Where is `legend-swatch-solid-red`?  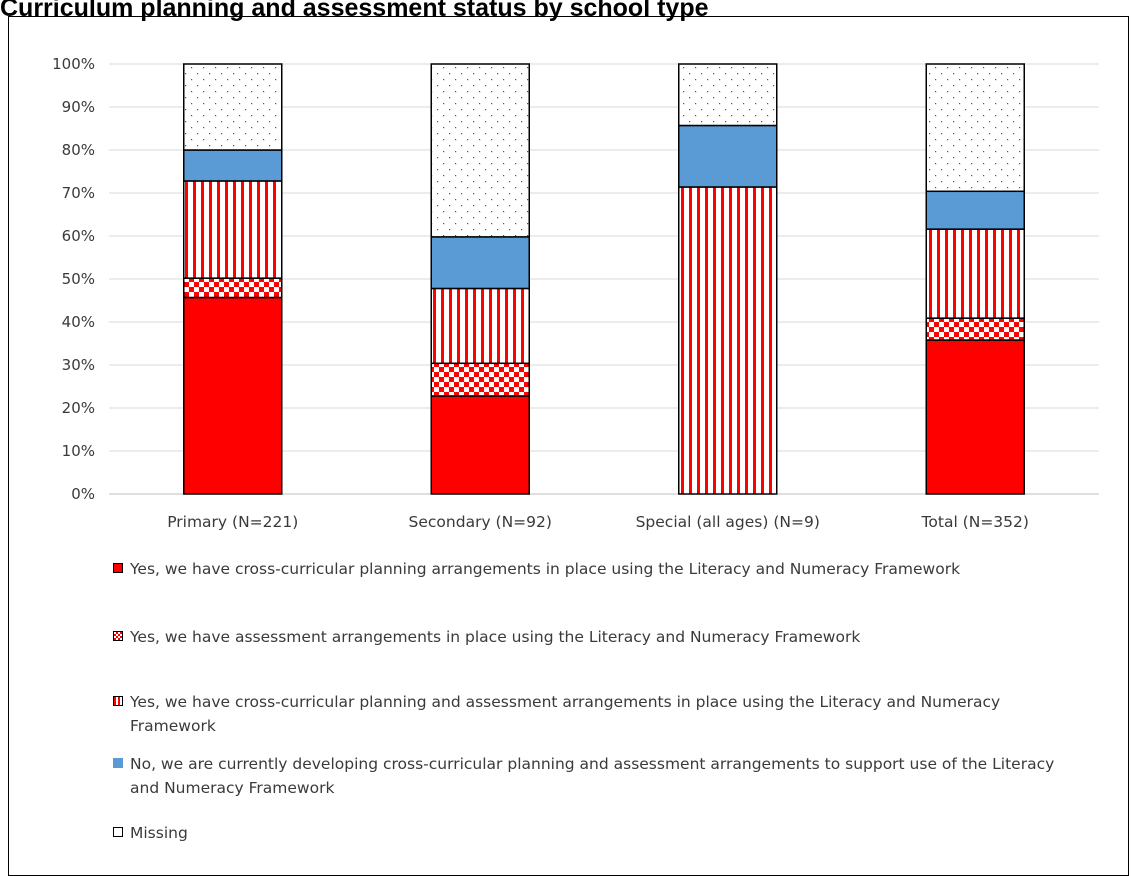 legend-swatch-solid-red is located at coordinates (118, 568).